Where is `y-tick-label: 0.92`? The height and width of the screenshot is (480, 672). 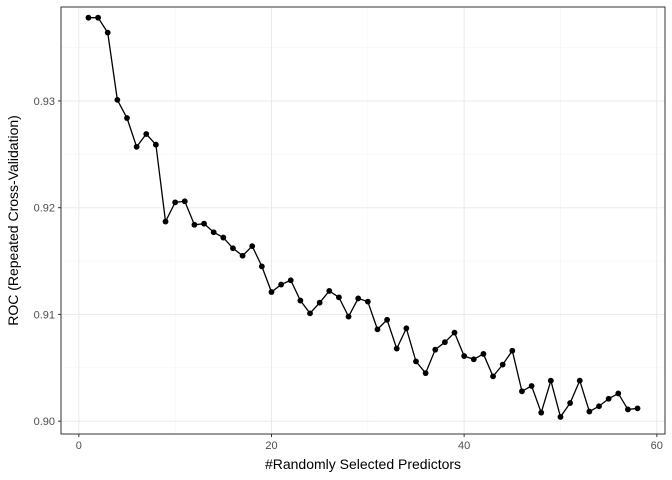 y-tick-label: 0.92 is located at coordinates (44, 209).